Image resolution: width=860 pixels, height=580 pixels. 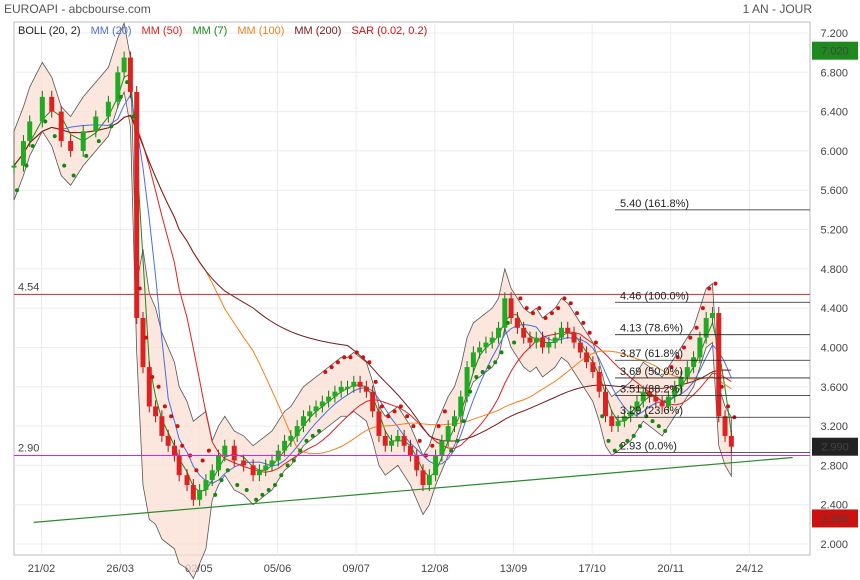 I want to click on y-tick-label: 3.200, so click(x=834, y=427).